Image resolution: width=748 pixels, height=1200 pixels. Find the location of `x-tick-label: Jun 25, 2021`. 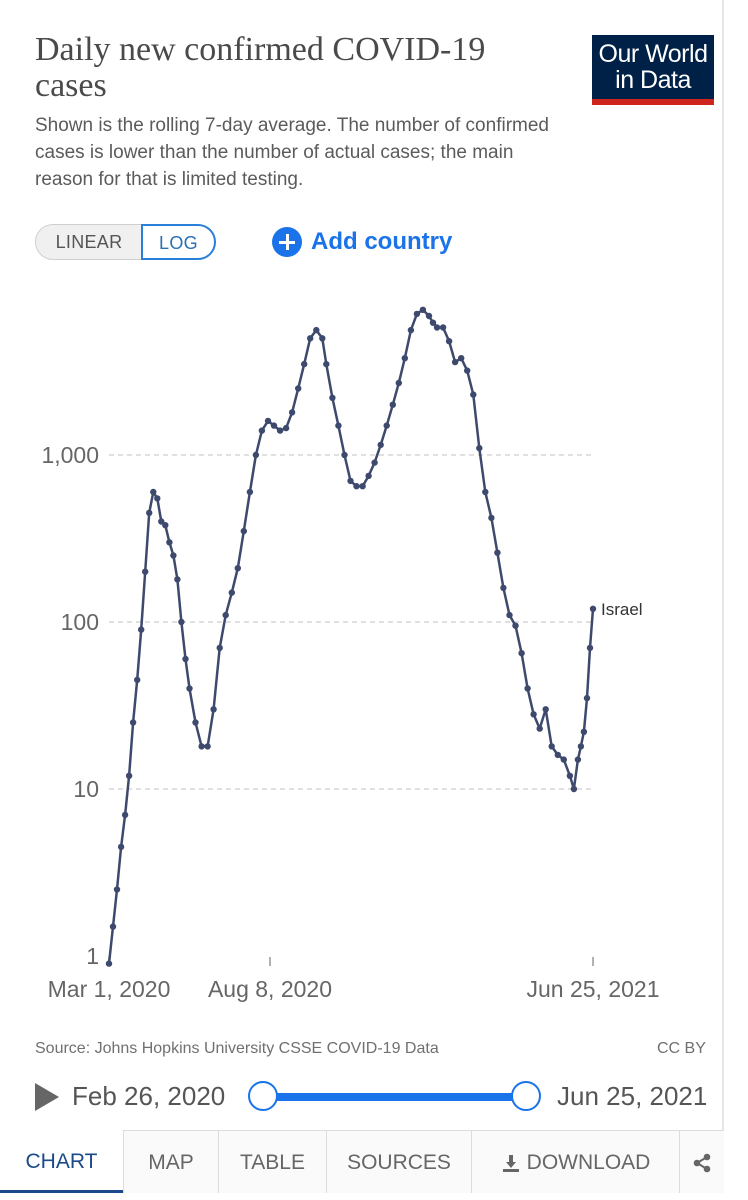

x-tick-label: Jun 25, 2021 is located at coordinates (592, 989).